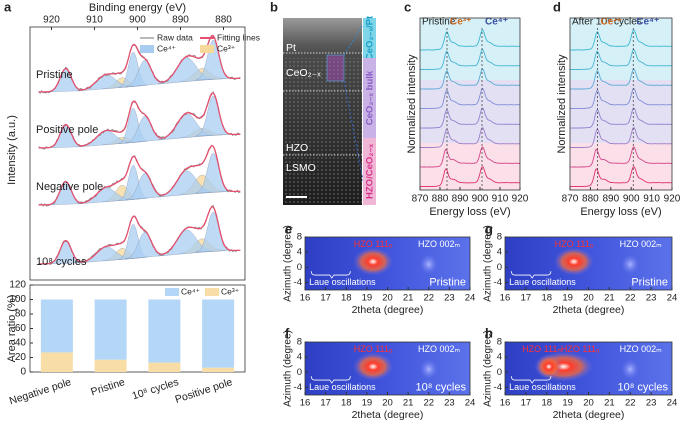 This screenshot has width=685, height=429. I want to click on x-axis-title: Energy loss (eV), so click(620, 212).